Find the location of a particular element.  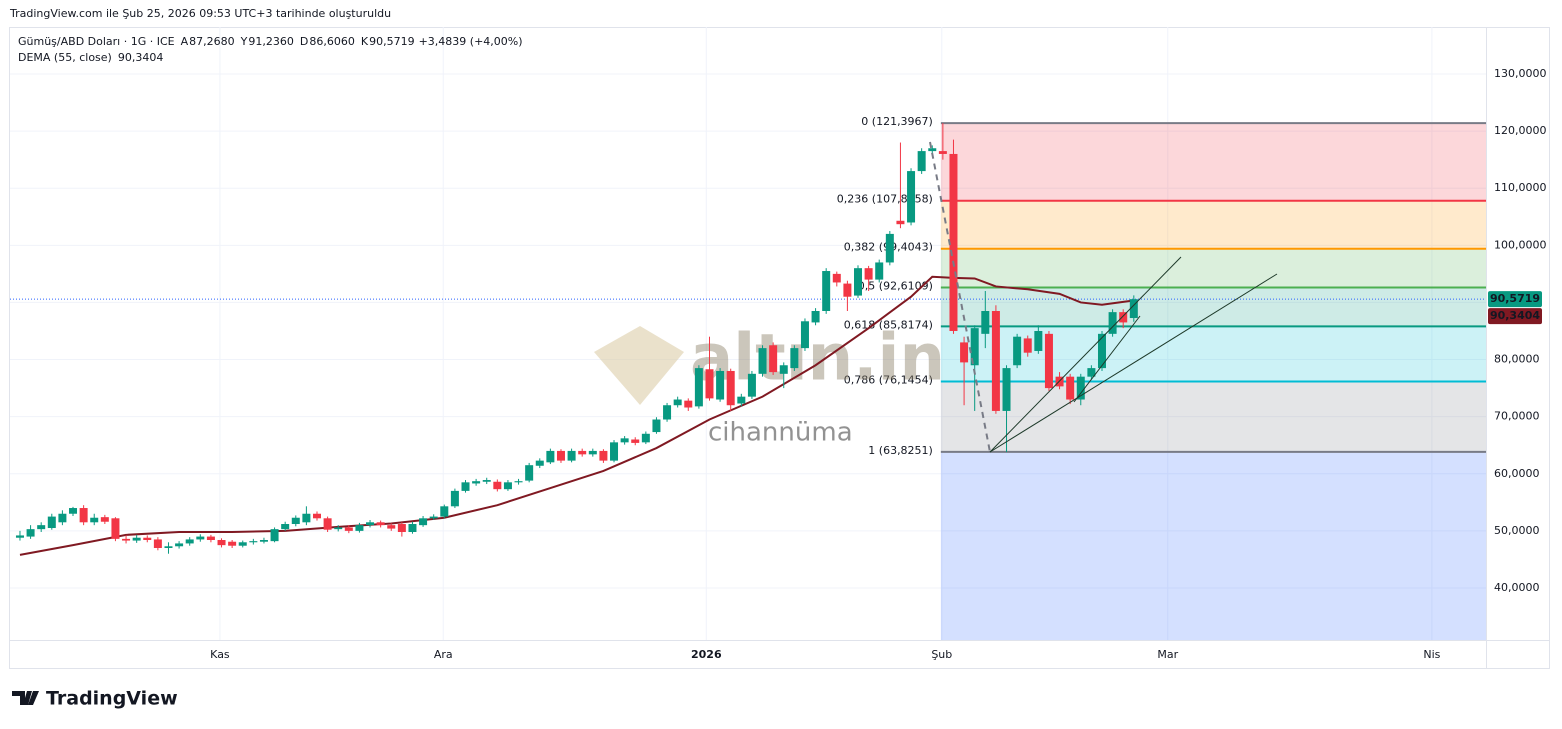

logo: TradingView is located at coordinates (95, 699).